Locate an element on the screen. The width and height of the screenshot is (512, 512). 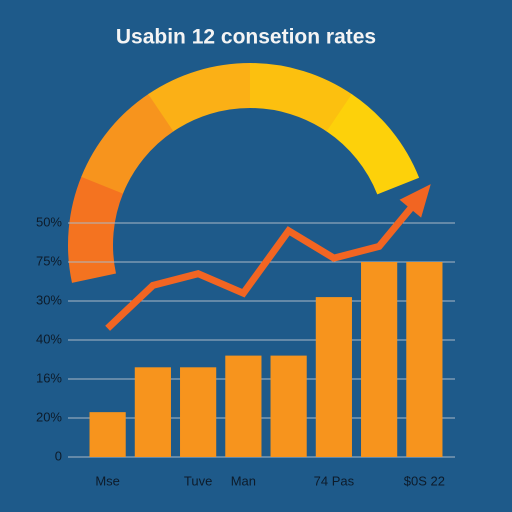
y-tick-label: 40% is located at coordinates (49, 338).